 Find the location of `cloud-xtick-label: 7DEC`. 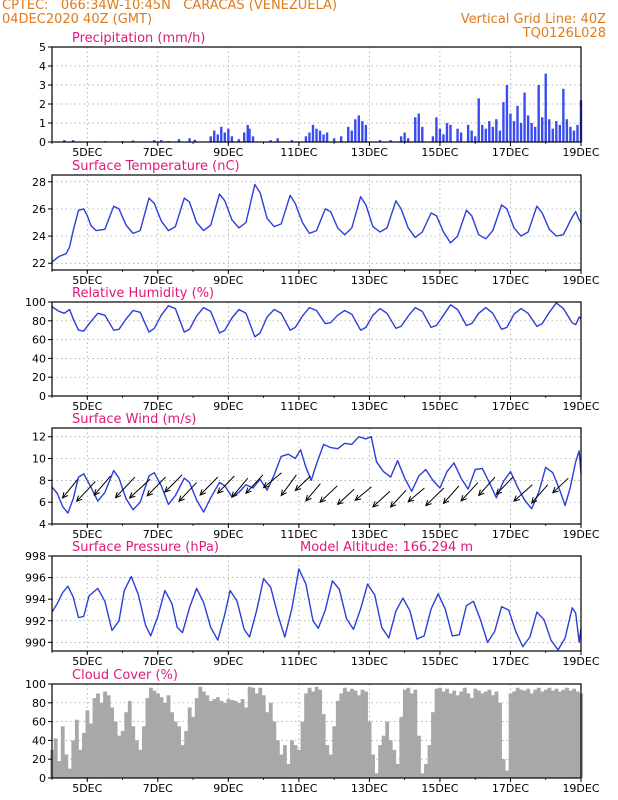

cloud-xtick-label: 7DEC is located at coordinates (158, 788).